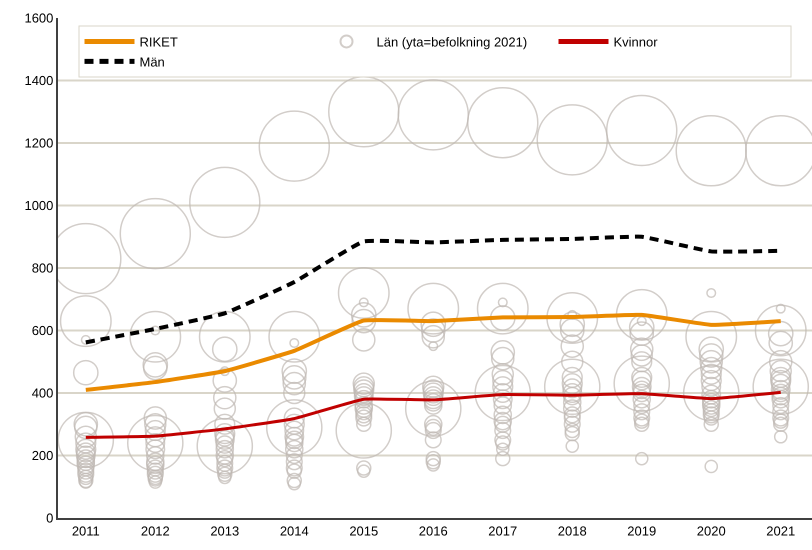  What do you see at coordinates (43, 268) in the screenshot?
I see `y-tick-label: 800` at bounding box center [43, 268].